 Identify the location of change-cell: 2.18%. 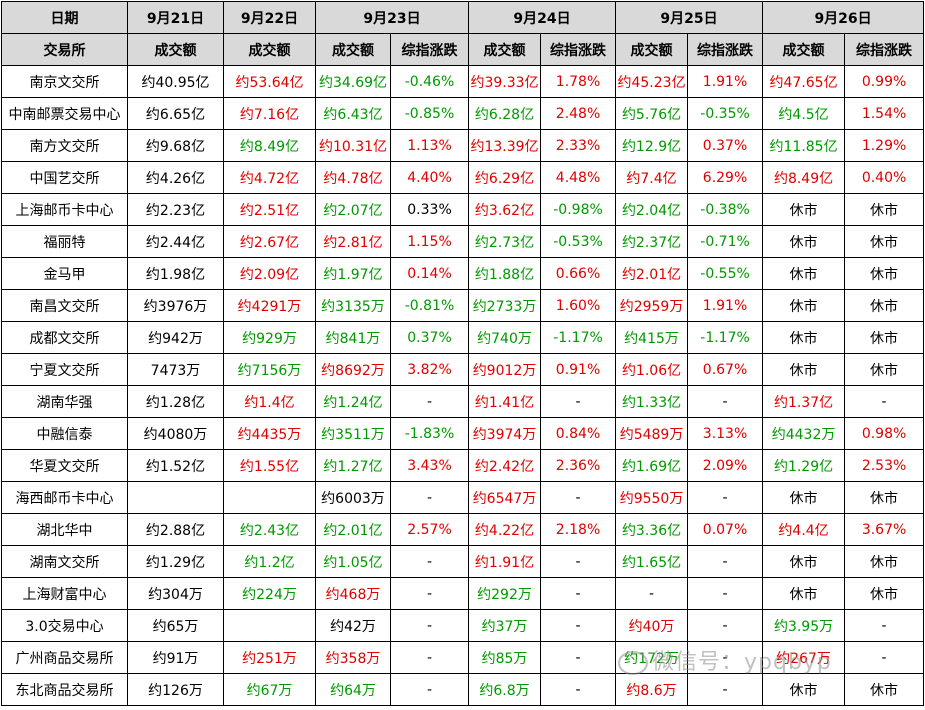
(578, 529).